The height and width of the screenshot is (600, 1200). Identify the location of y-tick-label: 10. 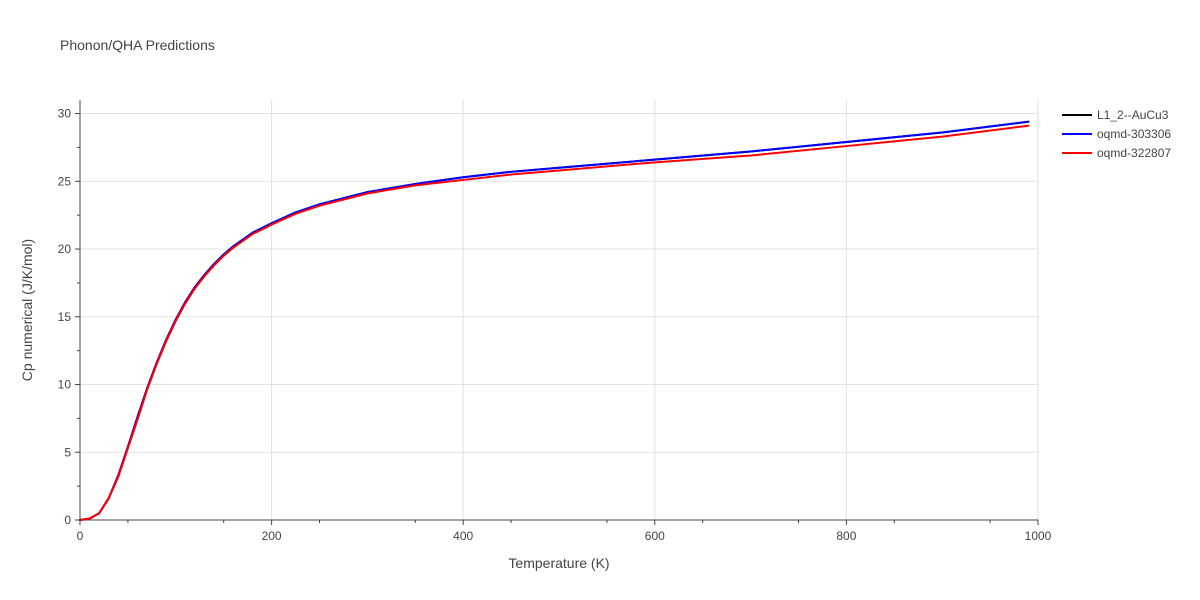
(65, 385).